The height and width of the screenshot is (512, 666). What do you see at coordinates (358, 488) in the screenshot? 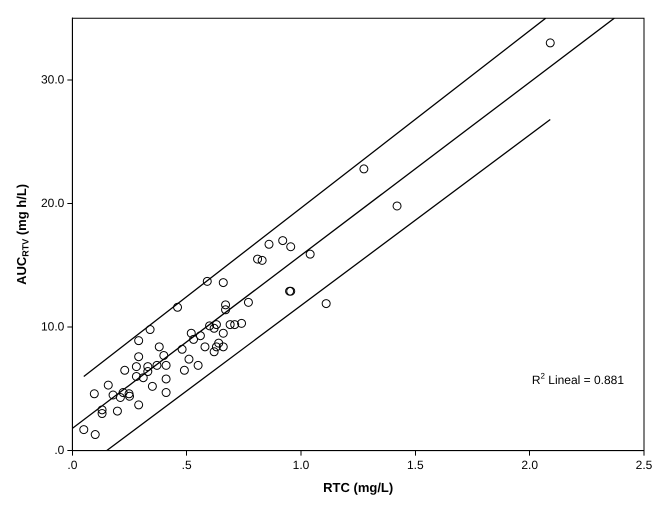
I see `x-axis-title: RTC (mg/L)` at bounding box center [358, 488].